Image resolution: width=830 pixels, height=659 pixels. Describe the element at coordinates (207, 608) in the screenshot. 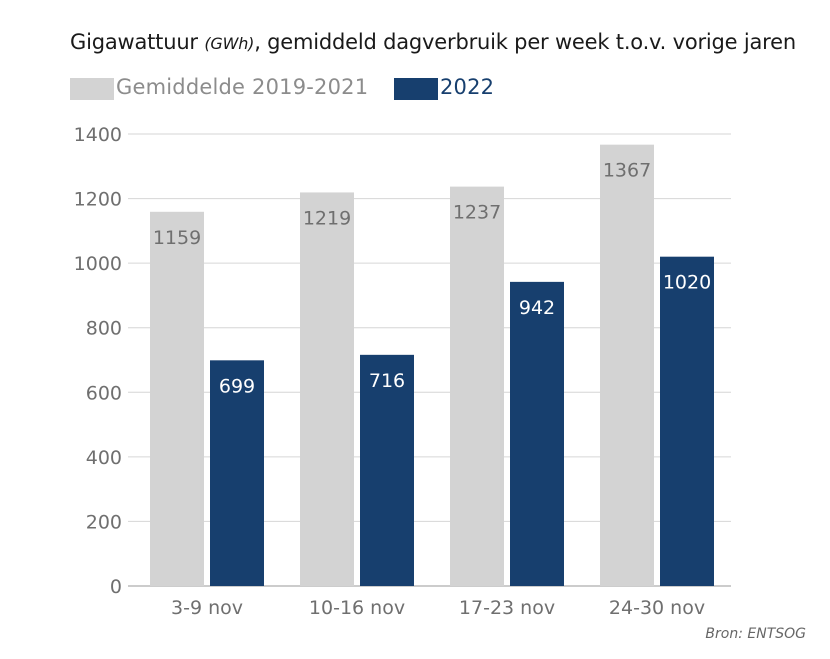

I see `x-tick-label: 3-9 nov` at that location.